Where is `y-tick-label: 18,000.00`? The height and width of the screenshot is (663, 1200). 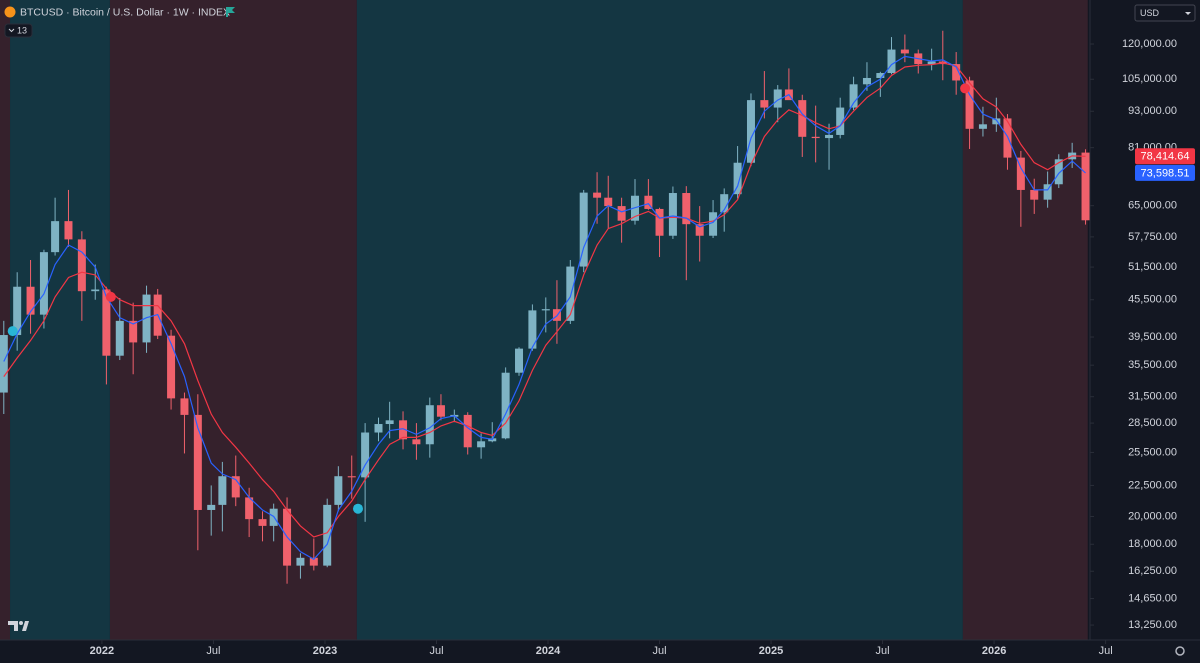
y-tick-label: 18,000.00 is located at coordinates (1152, 544).